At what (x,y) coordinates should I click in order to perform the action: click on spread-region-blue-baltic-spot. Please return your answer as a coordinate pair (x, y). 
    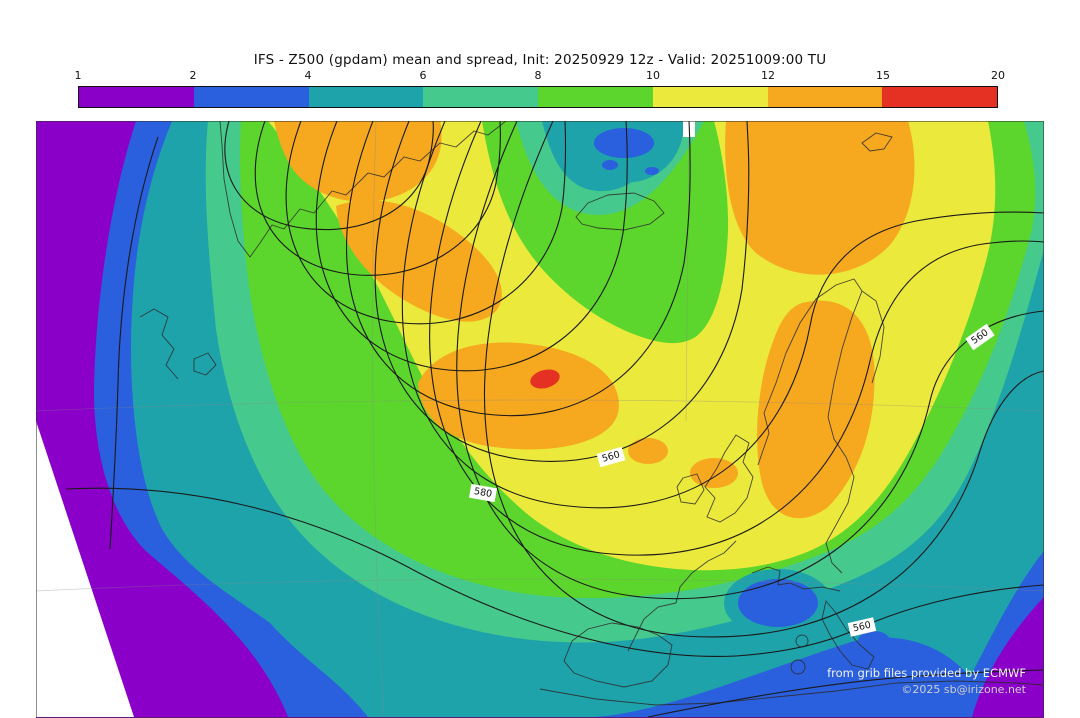
    Looking at the image, I should click on (874, 641).